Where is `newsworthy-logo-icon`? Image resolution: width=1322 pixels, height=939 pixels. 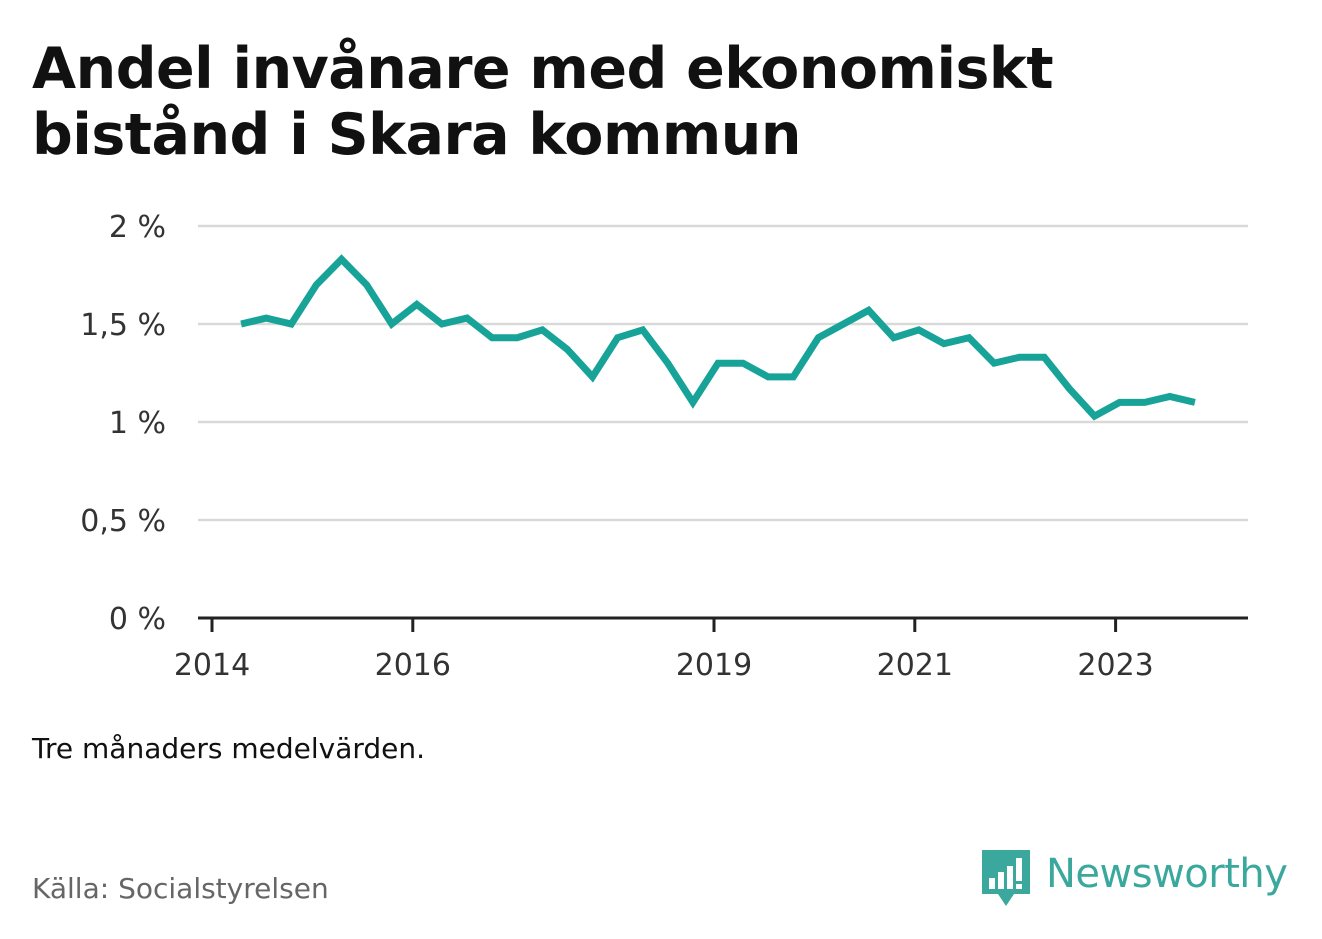
newsworthy-logo-icon is located at coordinates (1006, 878).